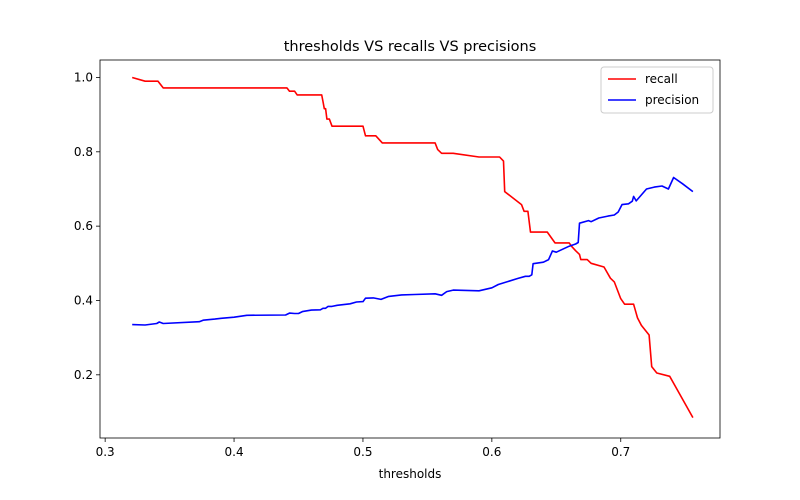 Image resolution: width=800 pixels, height=500 pixels. What do you see at coordinates (657, 90) in the screenshot?
I see `legend: recall precision` at bounding box center [657, 90].